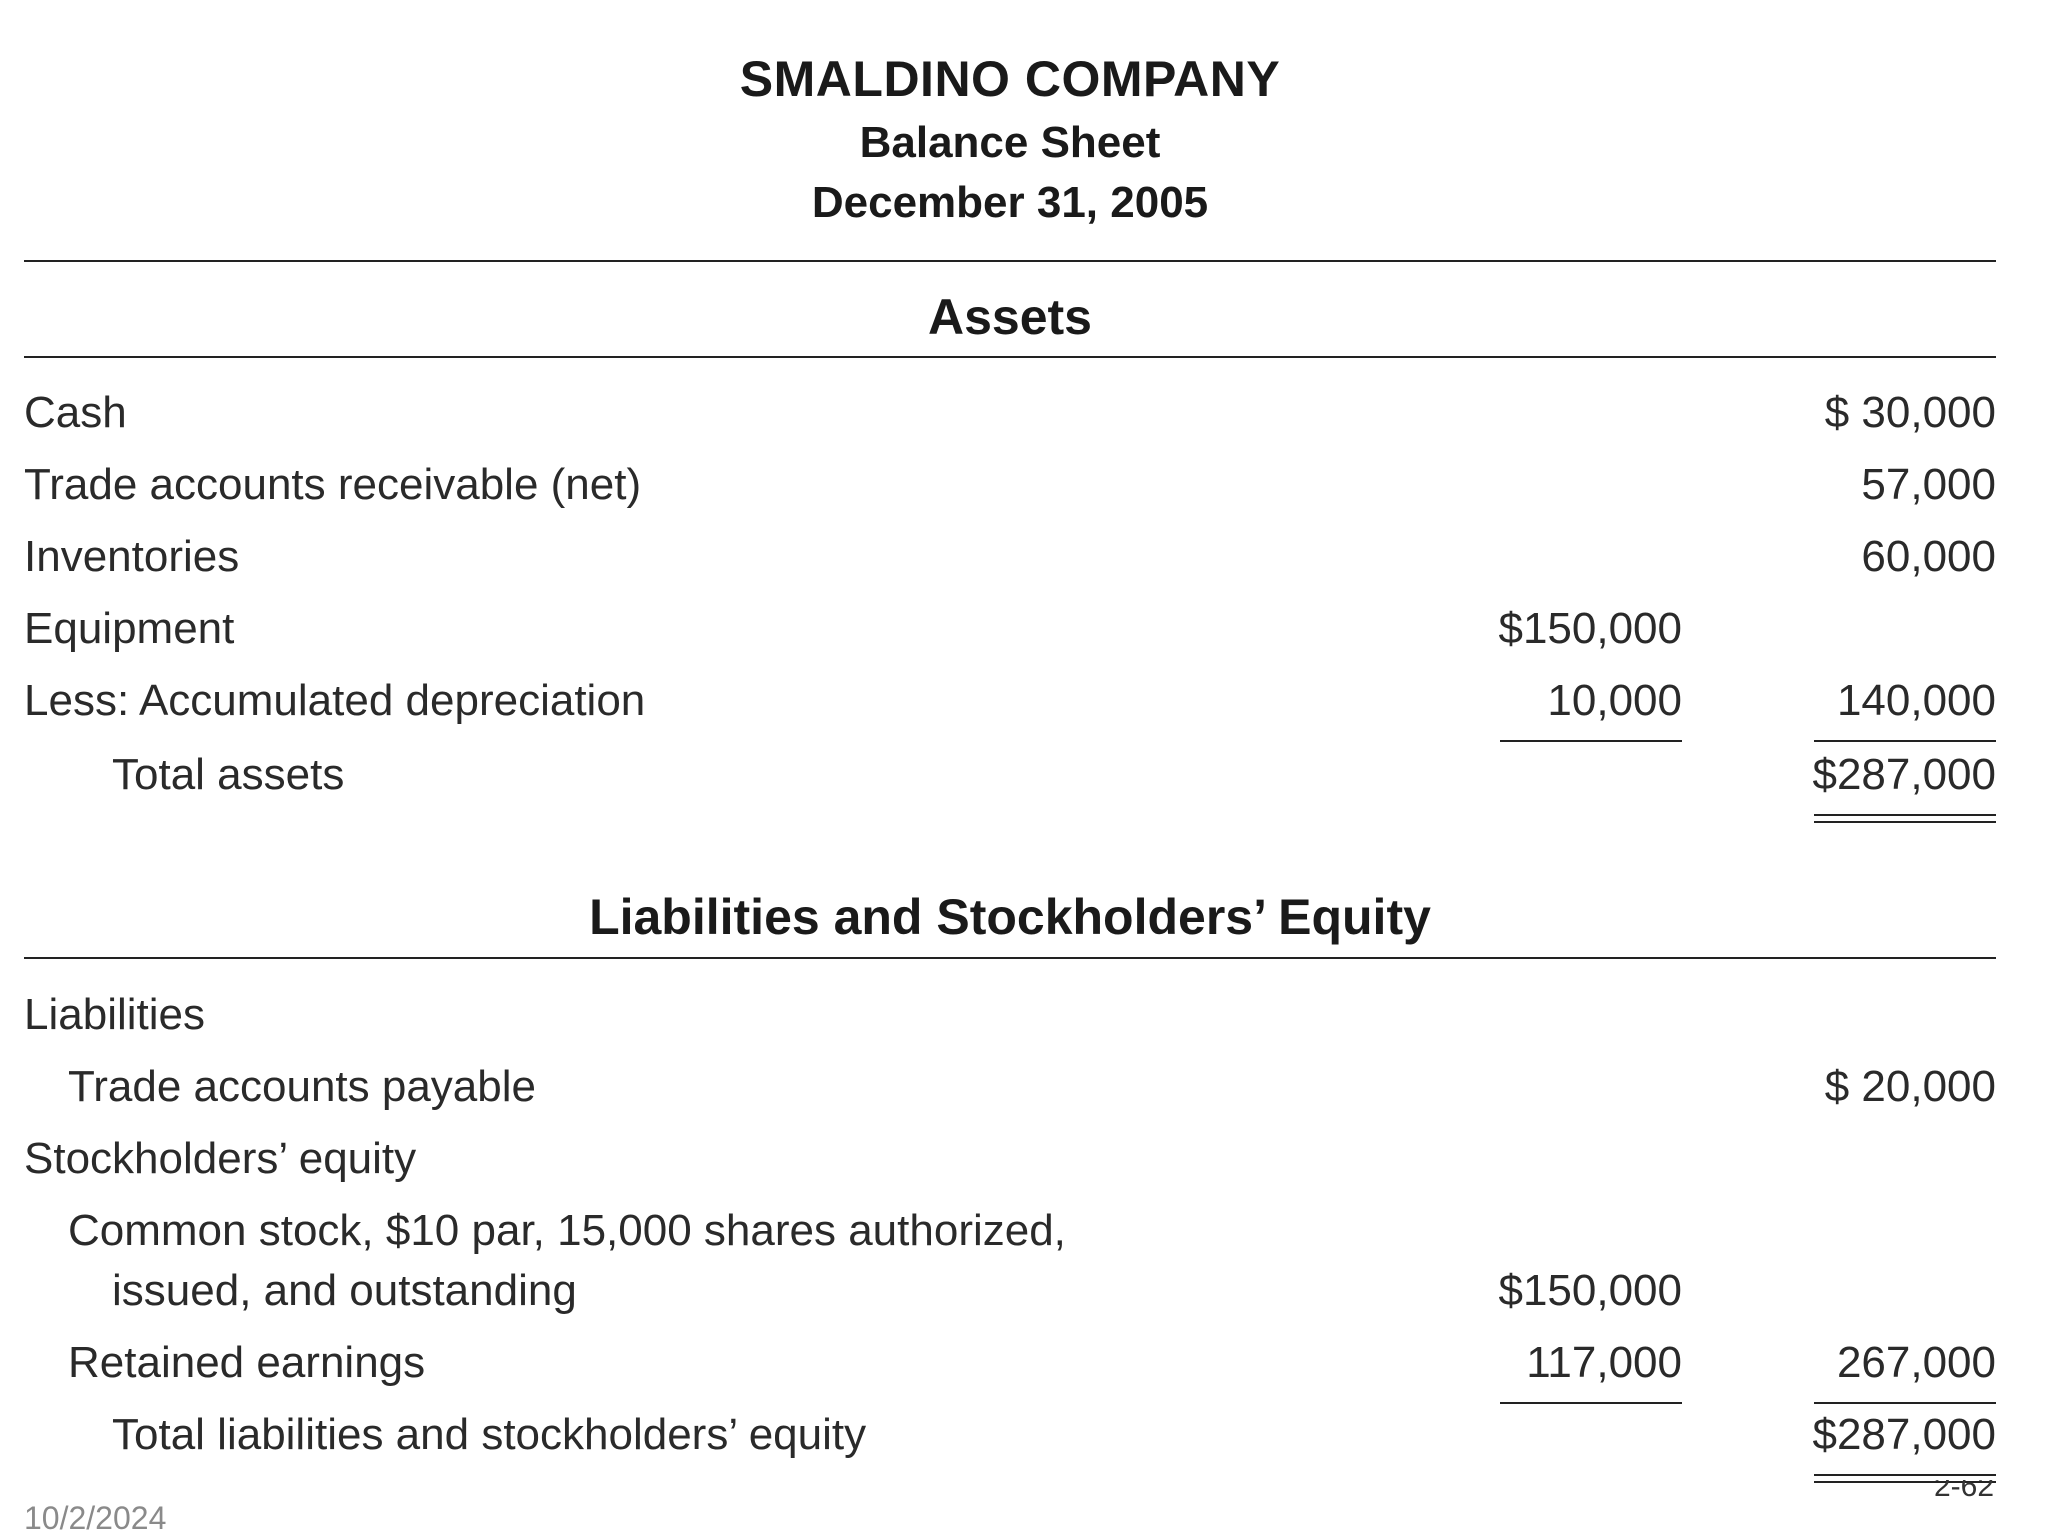 The image size is (2048, 1537). I want to click on statement-title: Balance Sheet, so click(1010, 142).